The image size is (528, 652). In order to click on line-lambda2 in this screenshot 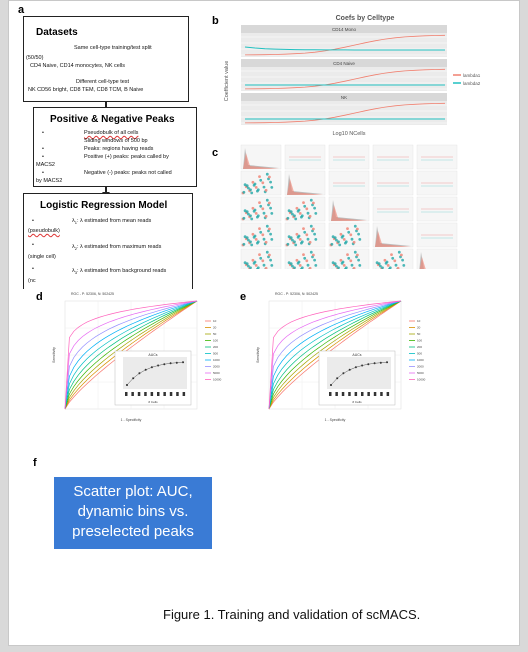, I will do `click(344, 48)`.